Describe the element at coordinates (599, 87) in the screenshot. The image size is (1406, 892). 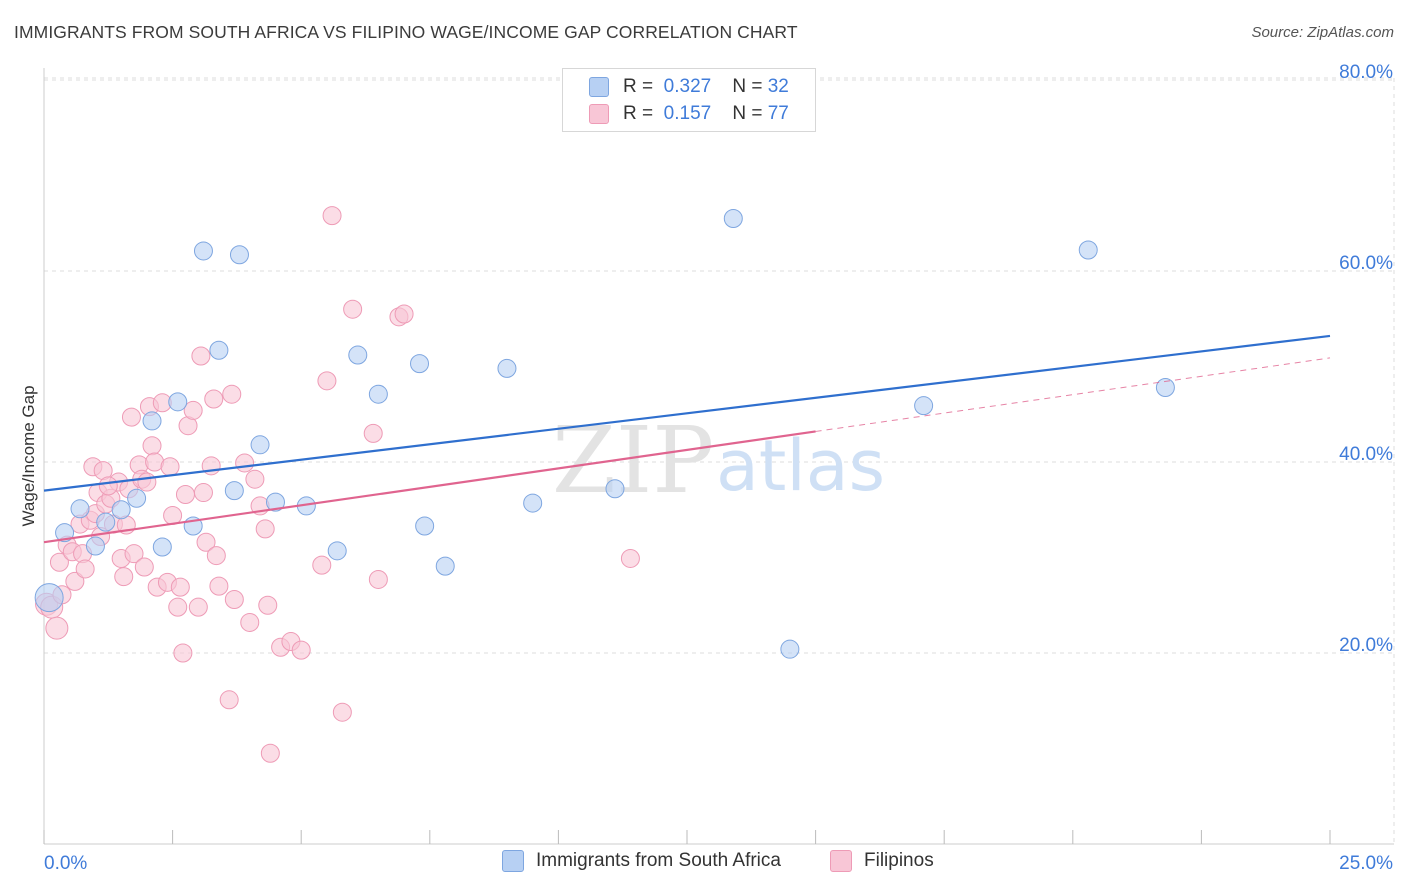
I see `legend-swatch-blue` at that location.